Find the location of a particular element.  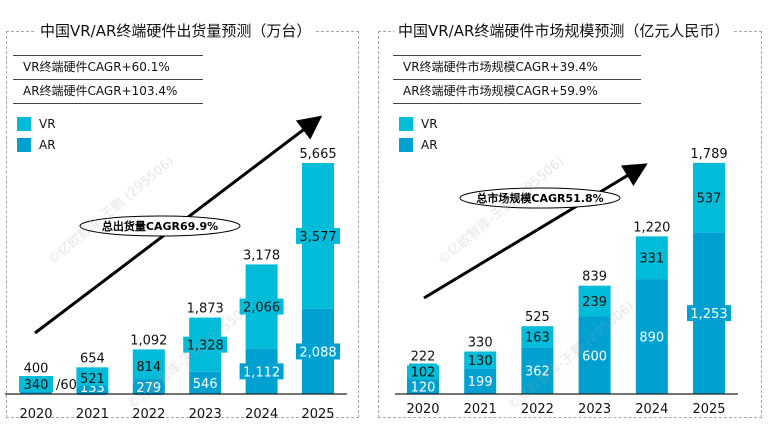

data-label-ar: 102 is located at coordinates (423, 373).